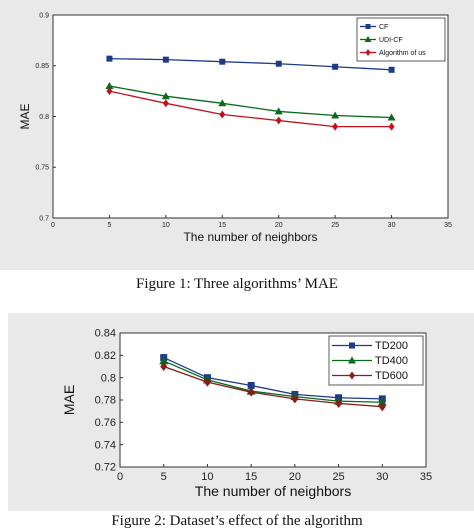 The height and width of the screenshot is (532, 474). What do you see at coordinates (105, 468) in the screenshot?
I see `y-tick-label: 0.72` at bounding box center [105, 468].